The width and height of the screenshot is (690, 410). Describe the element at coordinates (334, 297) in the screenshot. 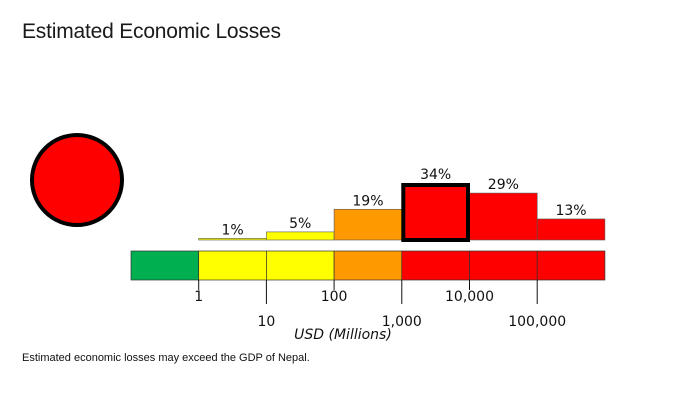

I see `tick-label: 100` at that location.